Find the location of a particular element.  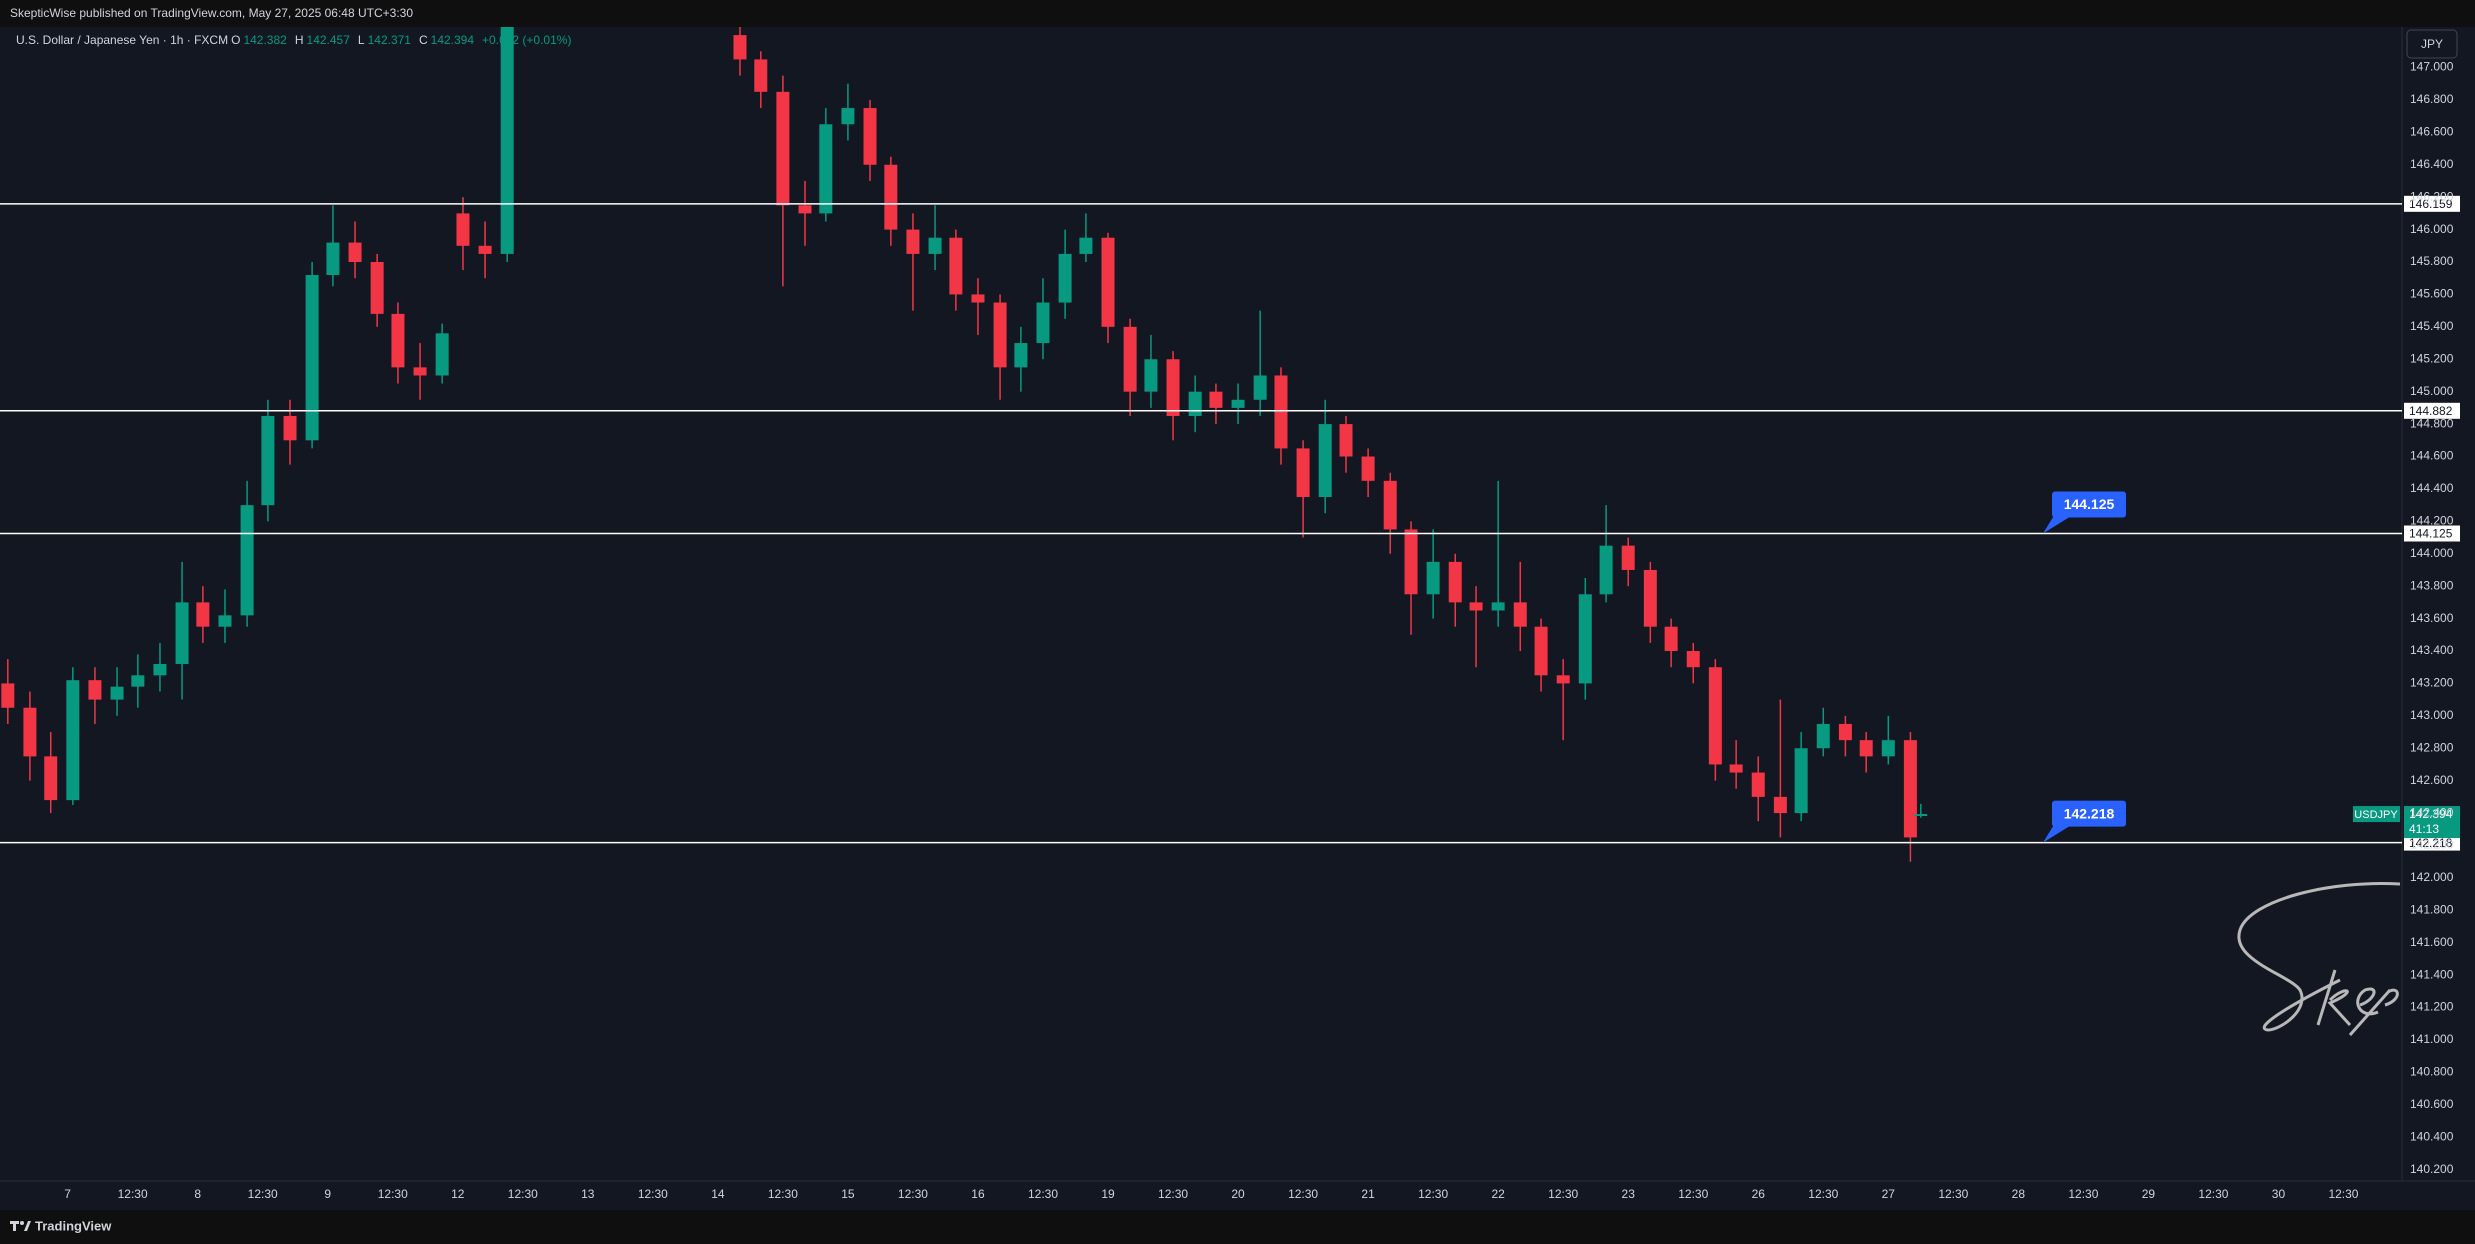

level-label: 142.218 is located at coordinates (2431, 843).